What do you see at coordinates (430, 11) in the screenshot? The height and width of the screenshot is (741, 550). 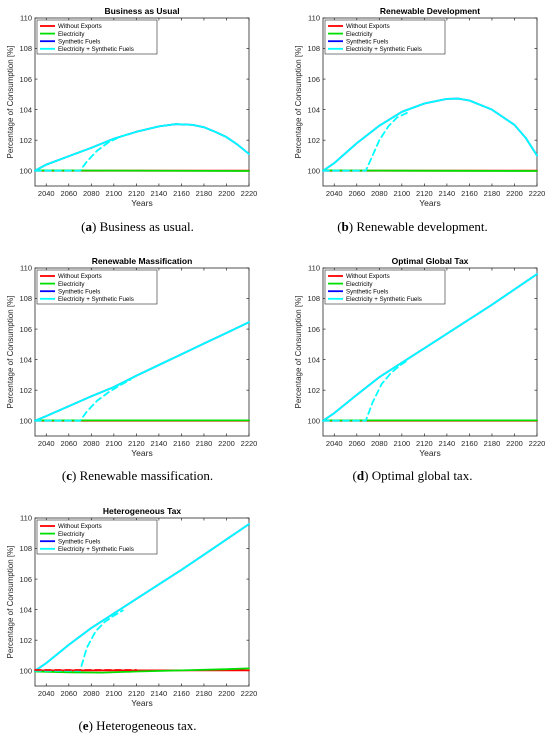 I see `chart-title: Renewable Development` at bounding box center [430, 11].